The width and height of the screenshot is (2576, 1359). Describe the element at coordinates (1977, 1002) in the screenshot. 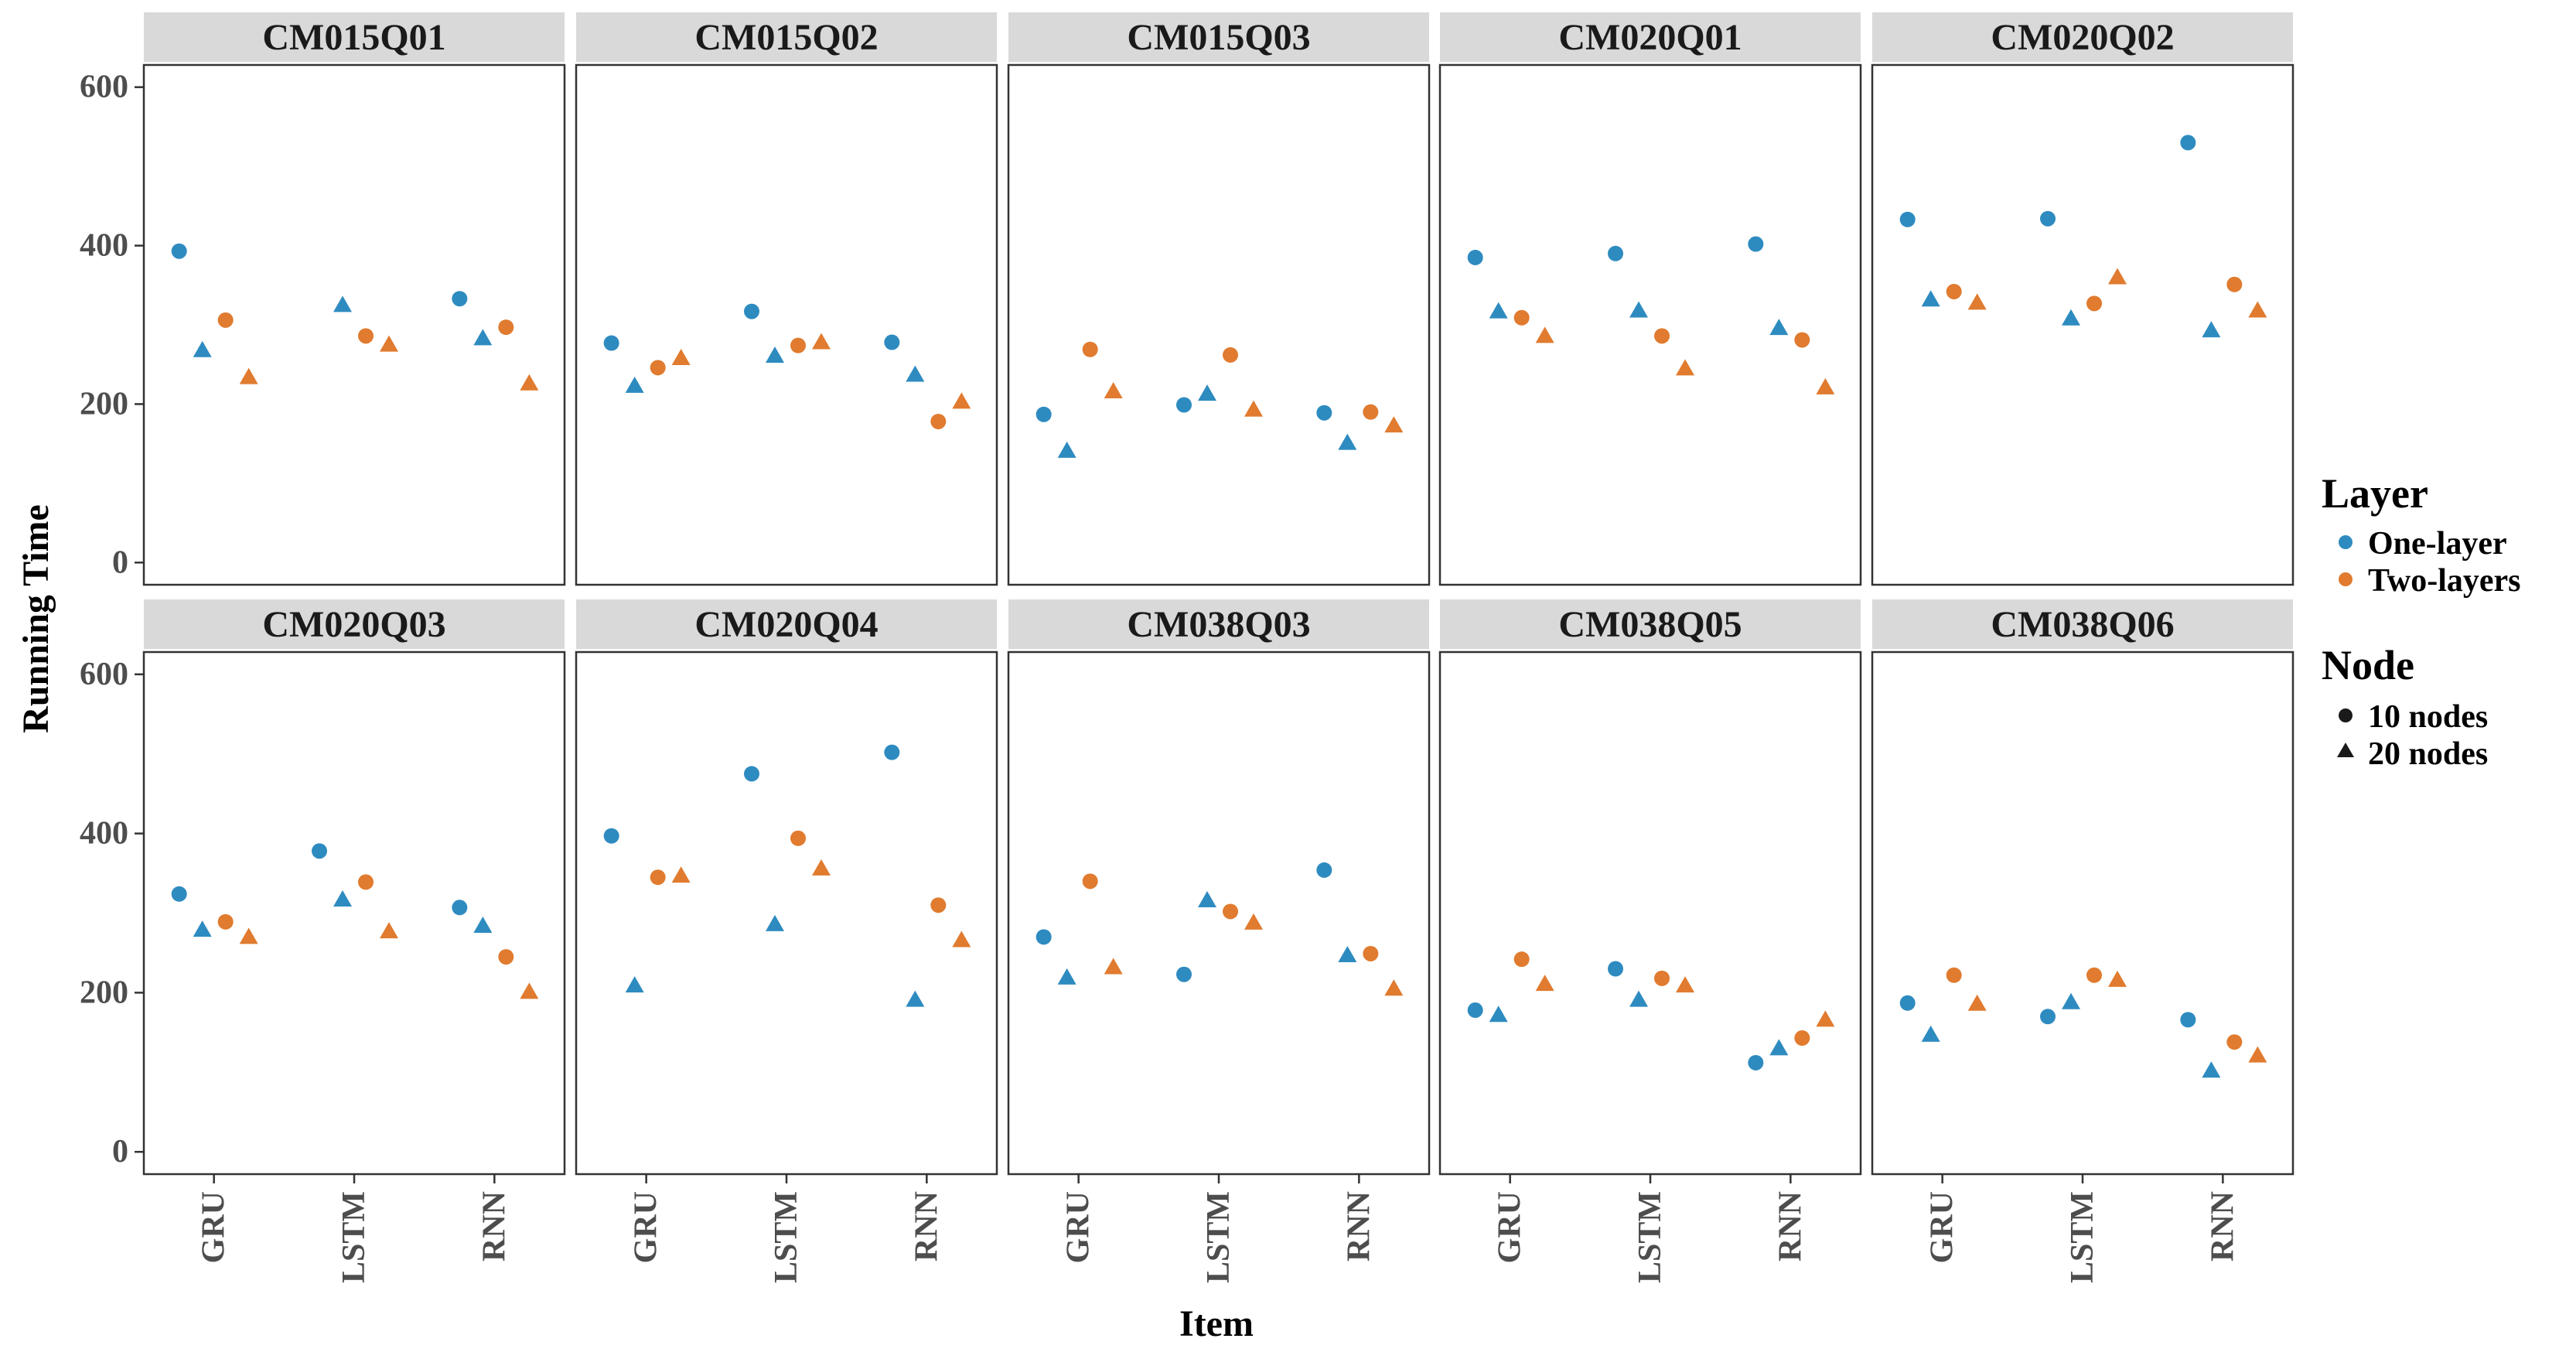

I see `point-cm038q06-gru-two-layers-20-nodes` at that location.